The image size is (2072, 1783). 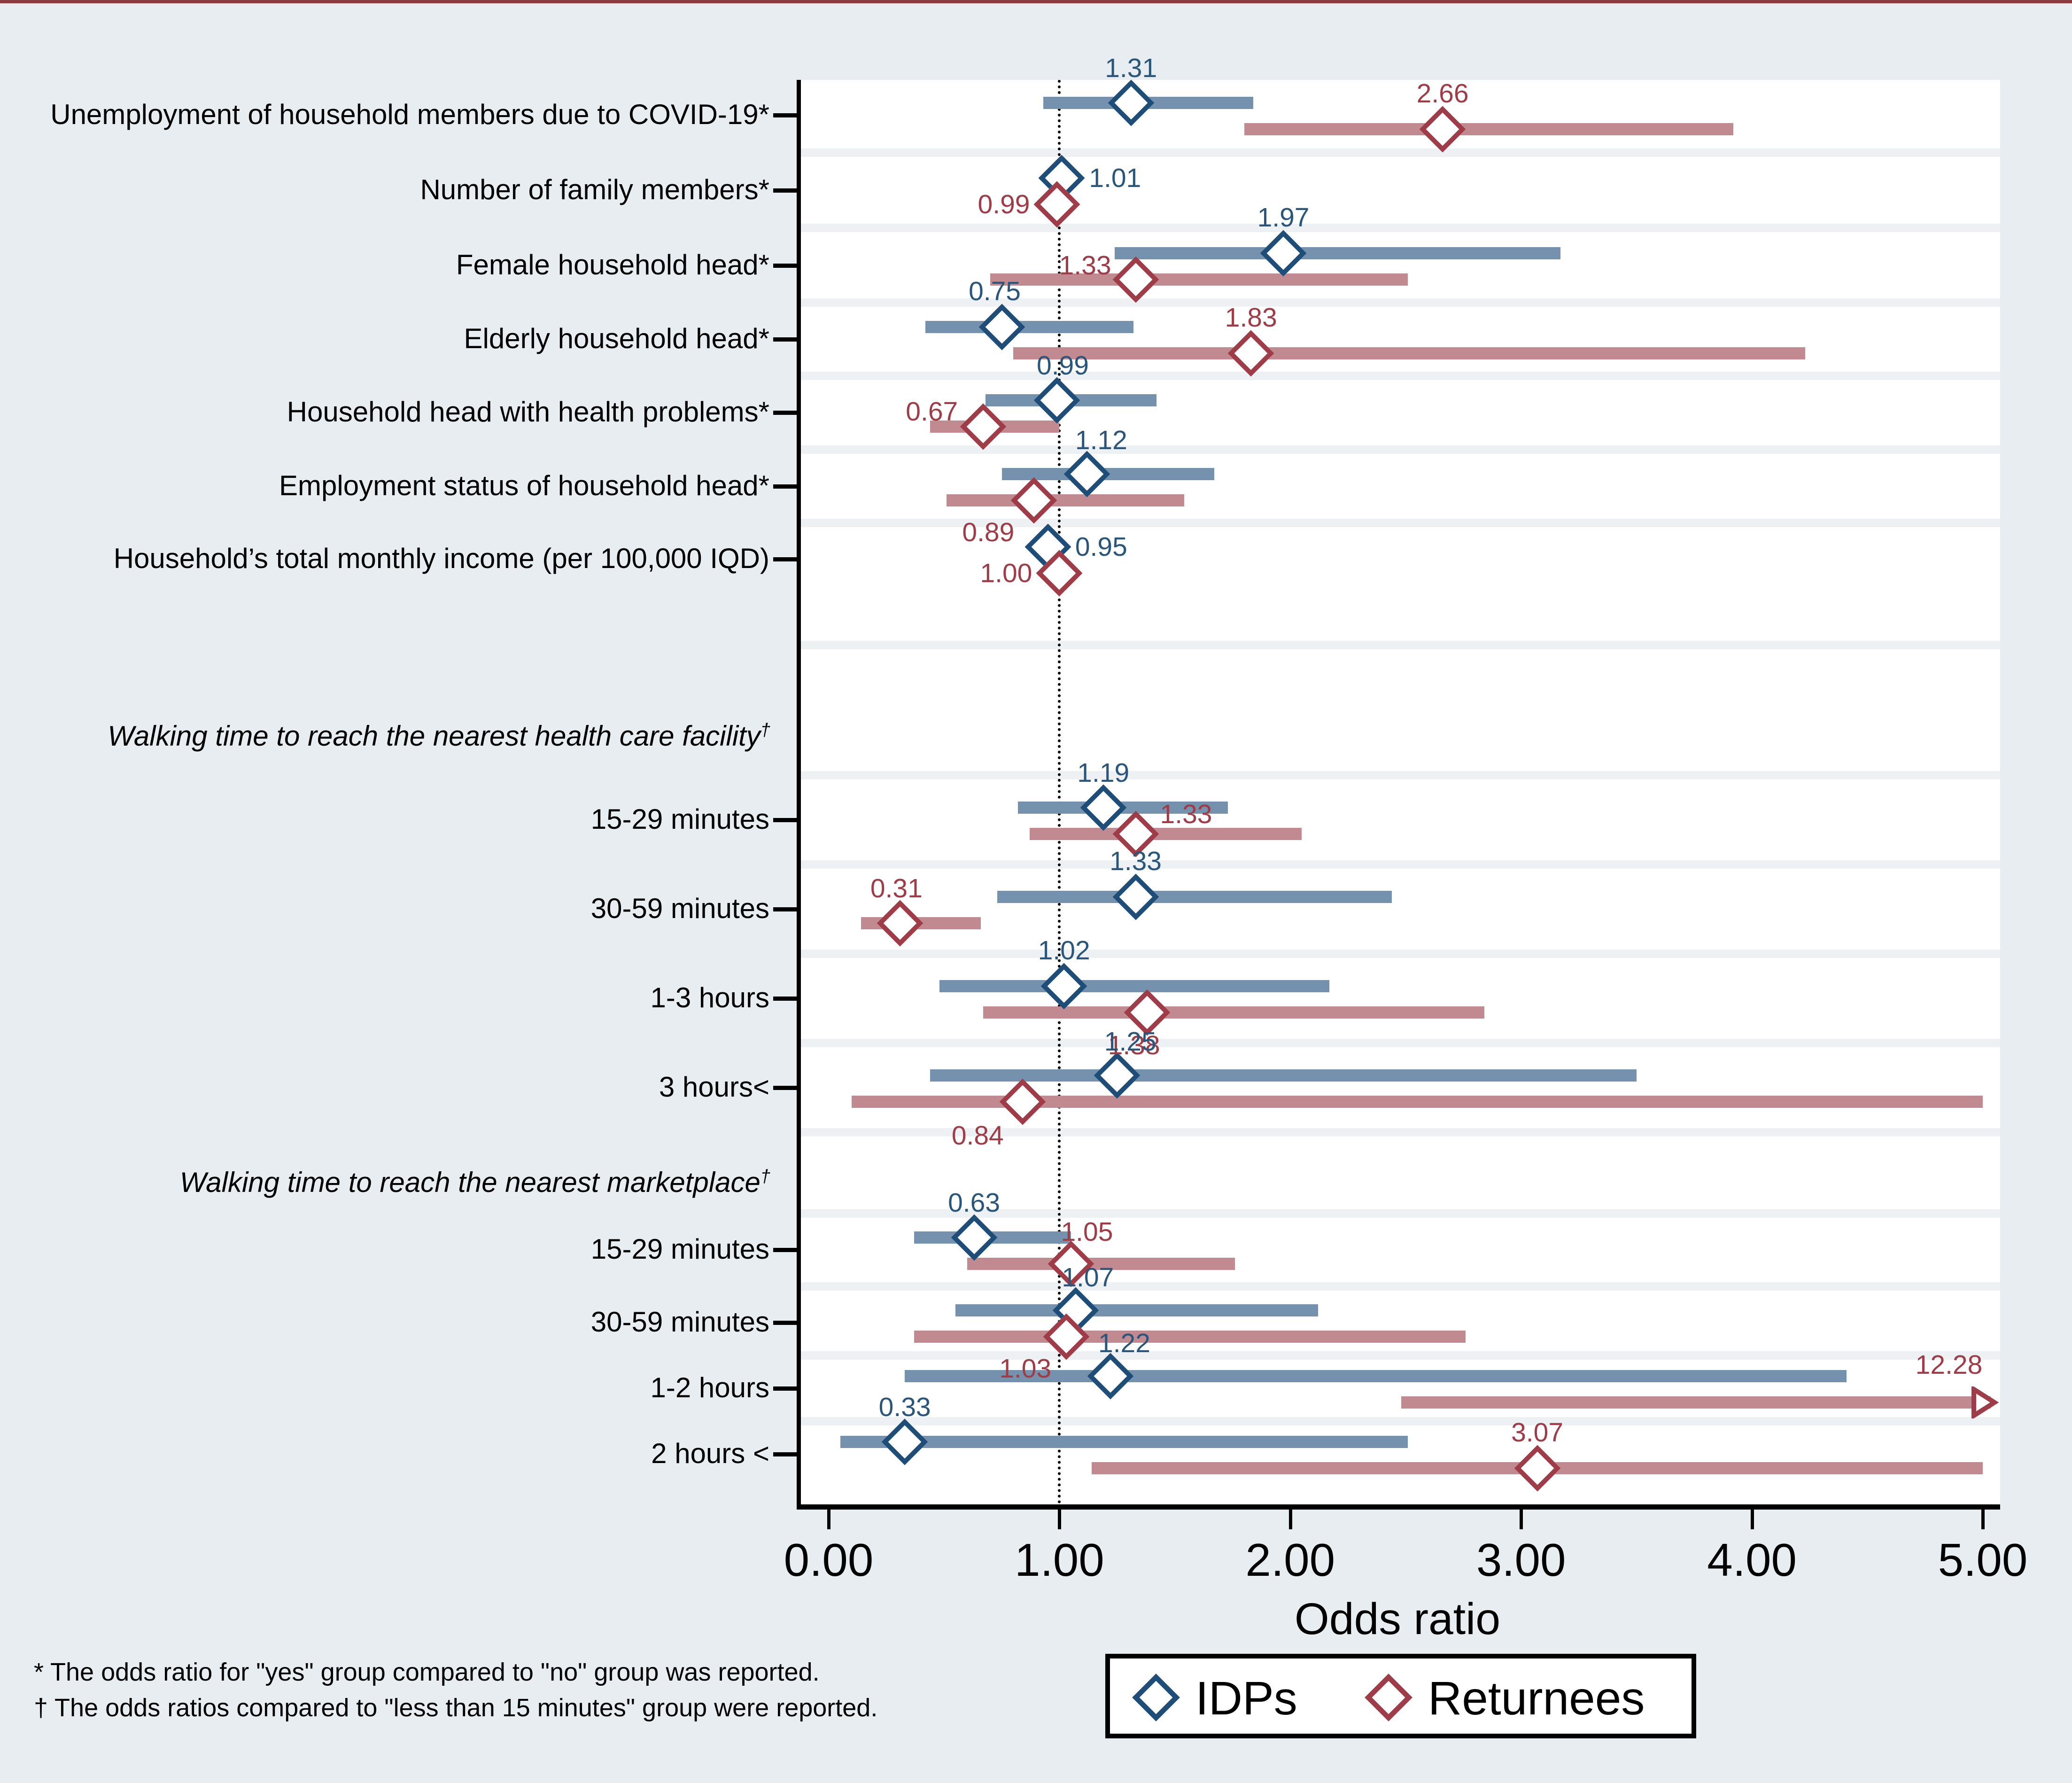 What do you see at coordinates (616, 338) in the screenshot?
I see `category-label: Elderly household head*` at bounding box center [616, 338].